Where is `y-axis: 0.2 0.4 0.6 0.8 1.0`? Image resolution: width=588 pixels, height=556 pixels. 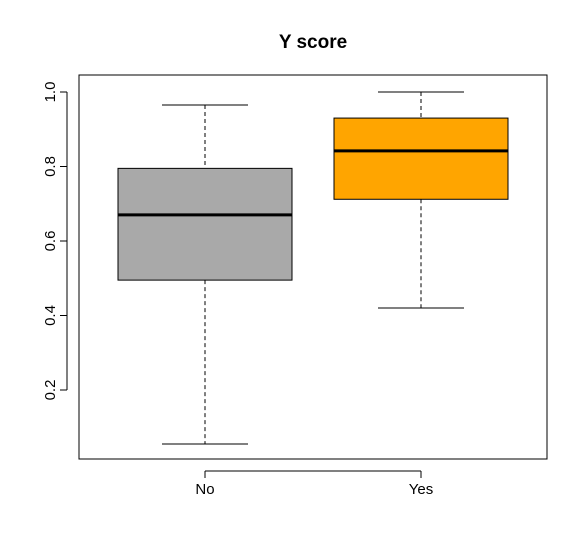
y-axis: 0.2 0.4 0.6 0.8 1.0 is located at coordinates (55, 241).